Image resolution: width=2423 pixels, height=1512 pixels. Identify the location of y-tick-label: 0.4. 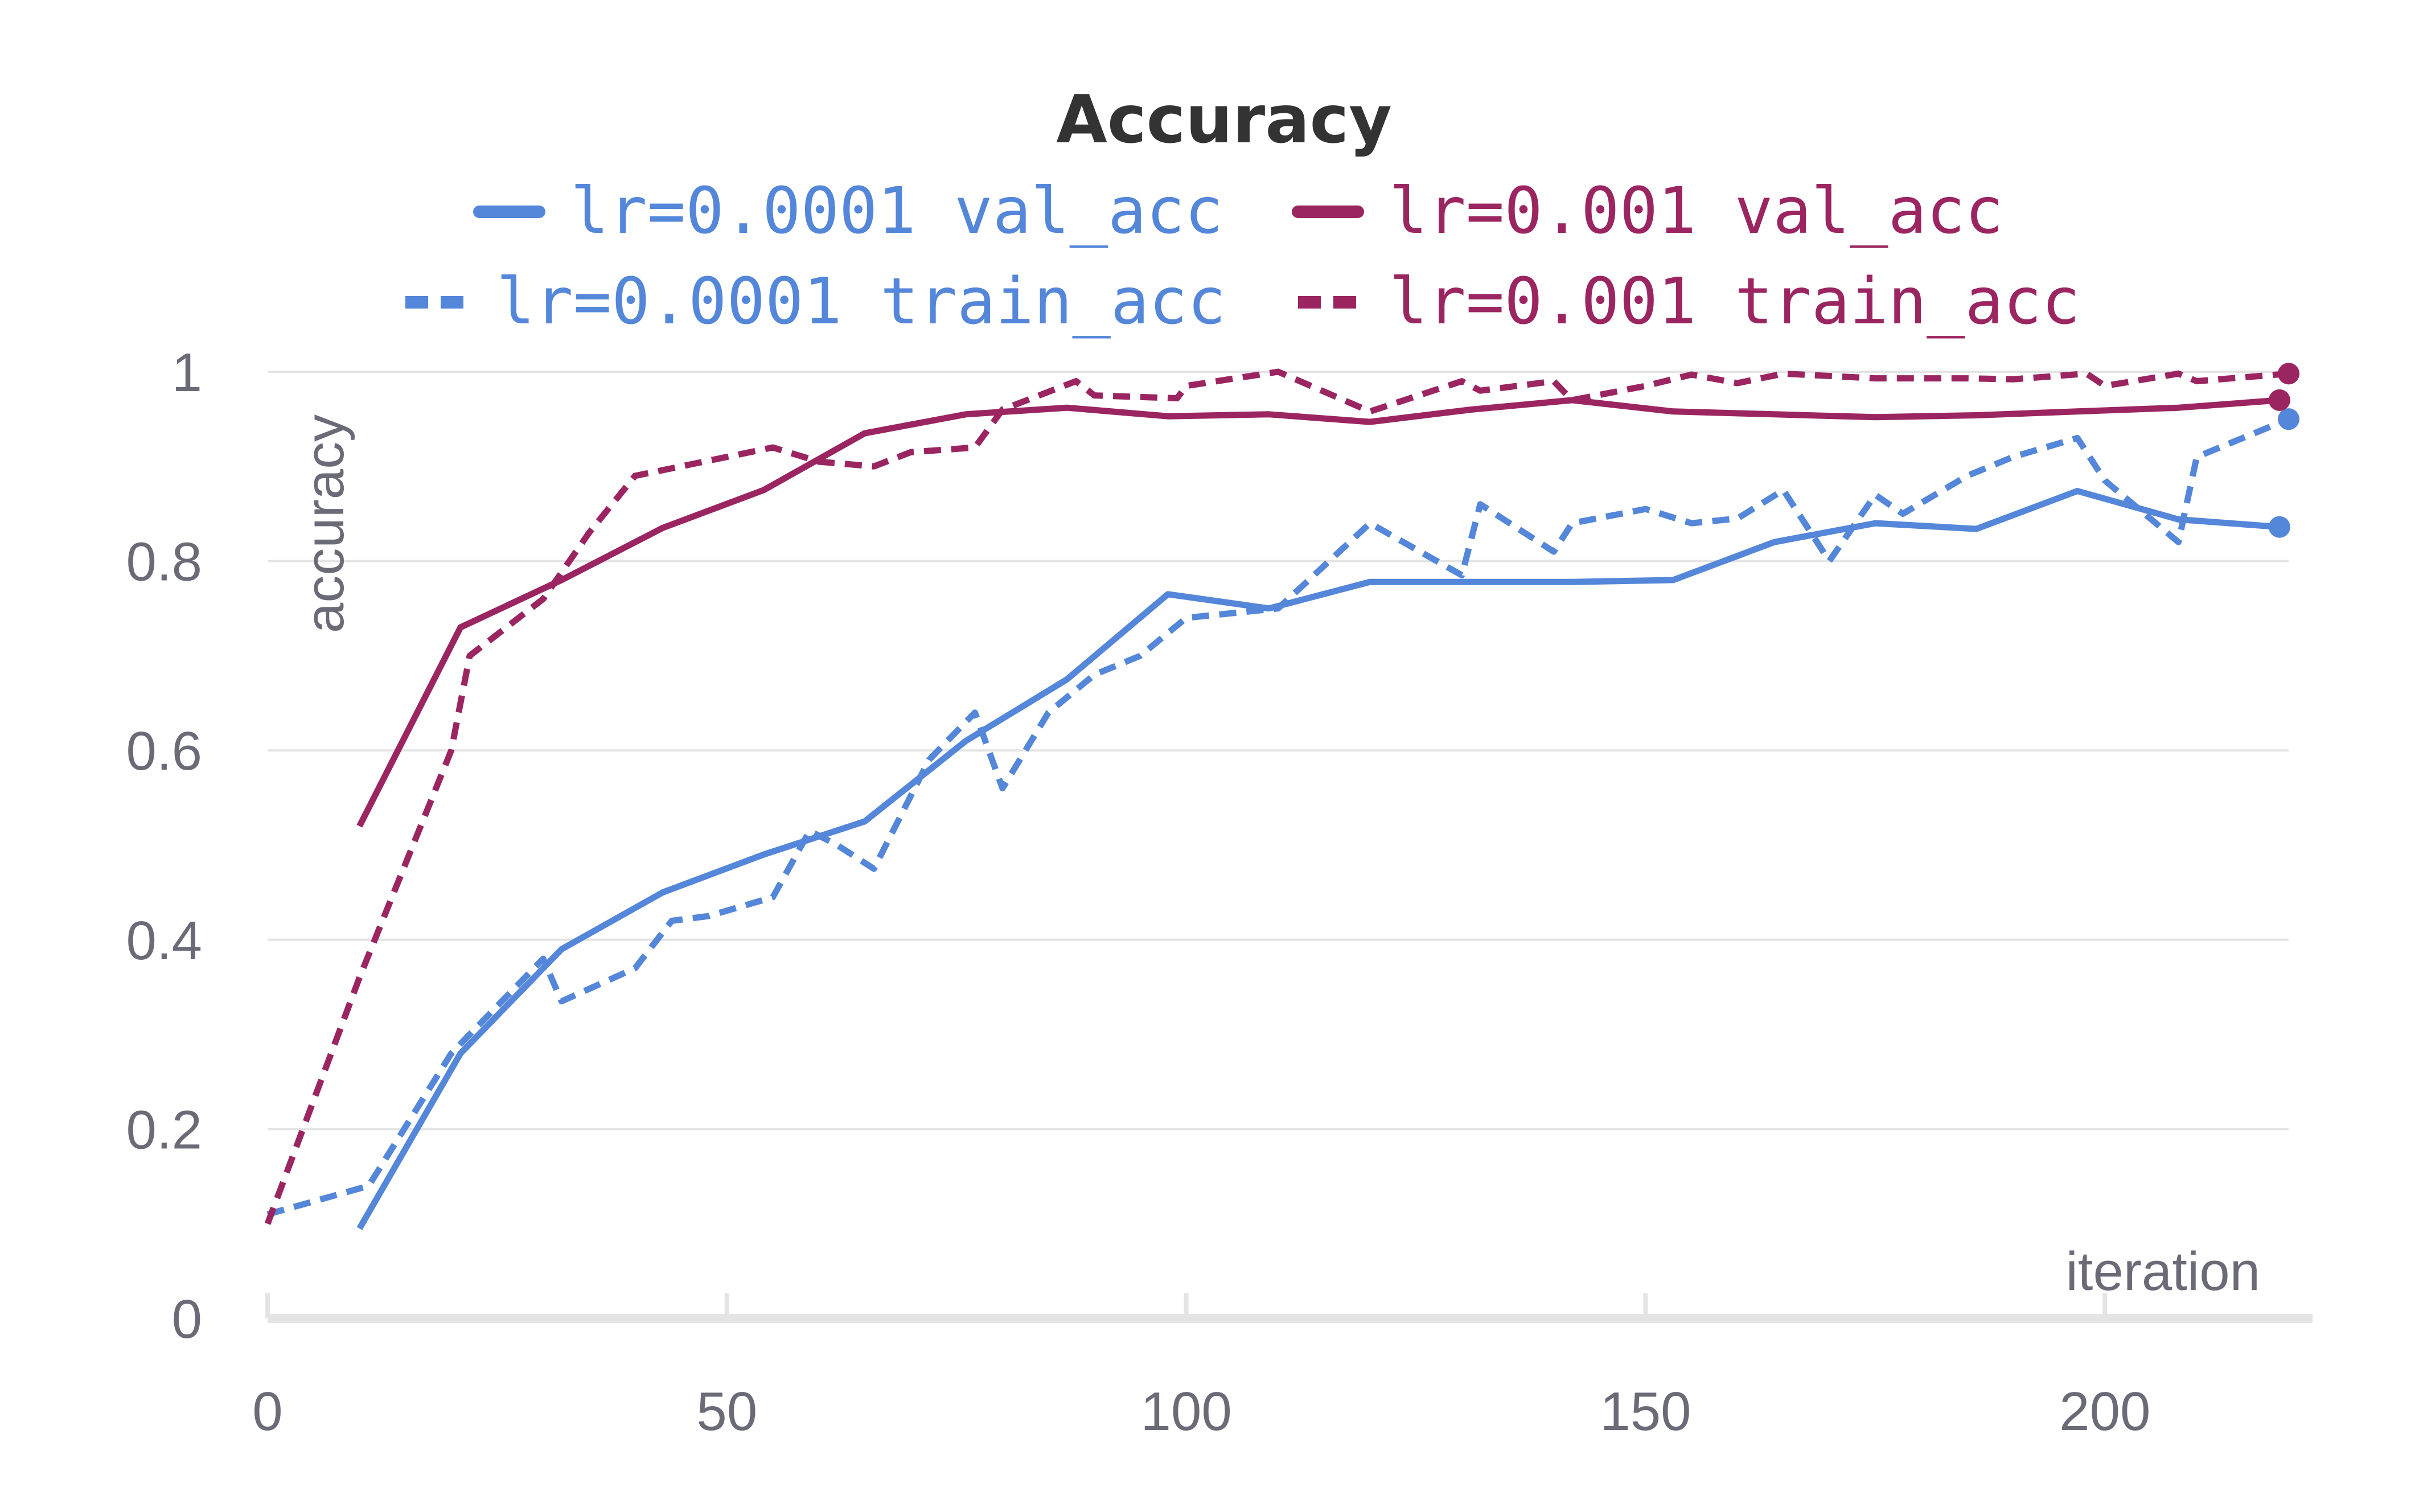
(164, 940).